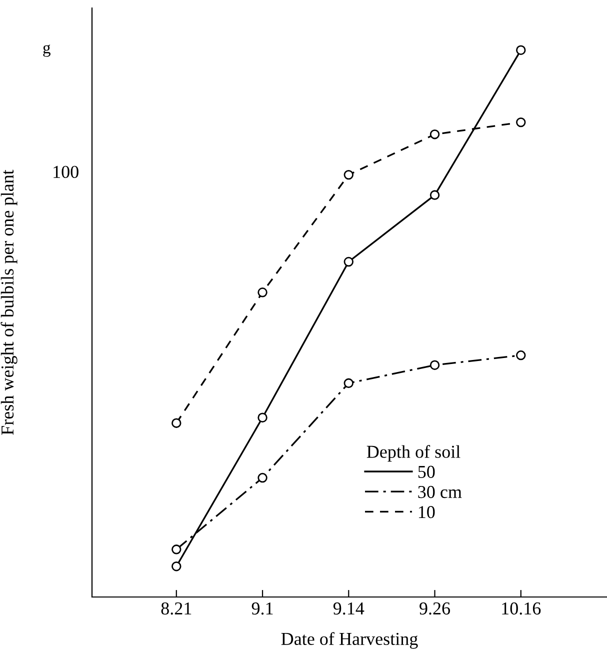  I want to click on y-axis-title: Fresh weight of bulbils per one plant, so click(9, 302).